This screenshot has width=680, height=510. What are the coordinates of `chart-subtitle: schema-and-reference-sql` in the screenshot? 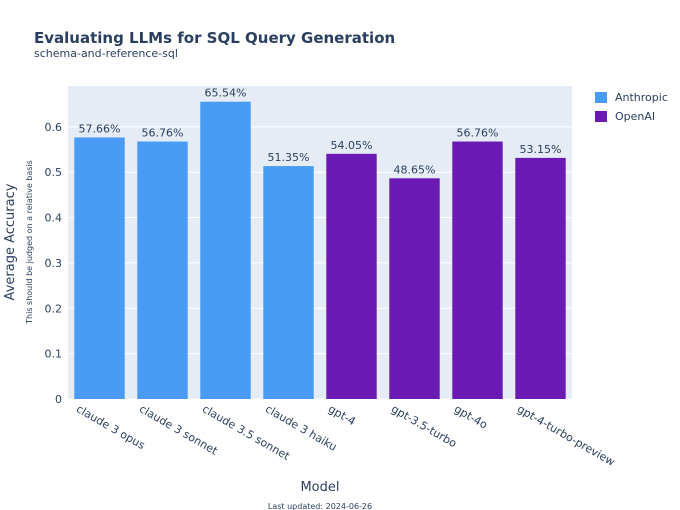 It's located at (106, 53).